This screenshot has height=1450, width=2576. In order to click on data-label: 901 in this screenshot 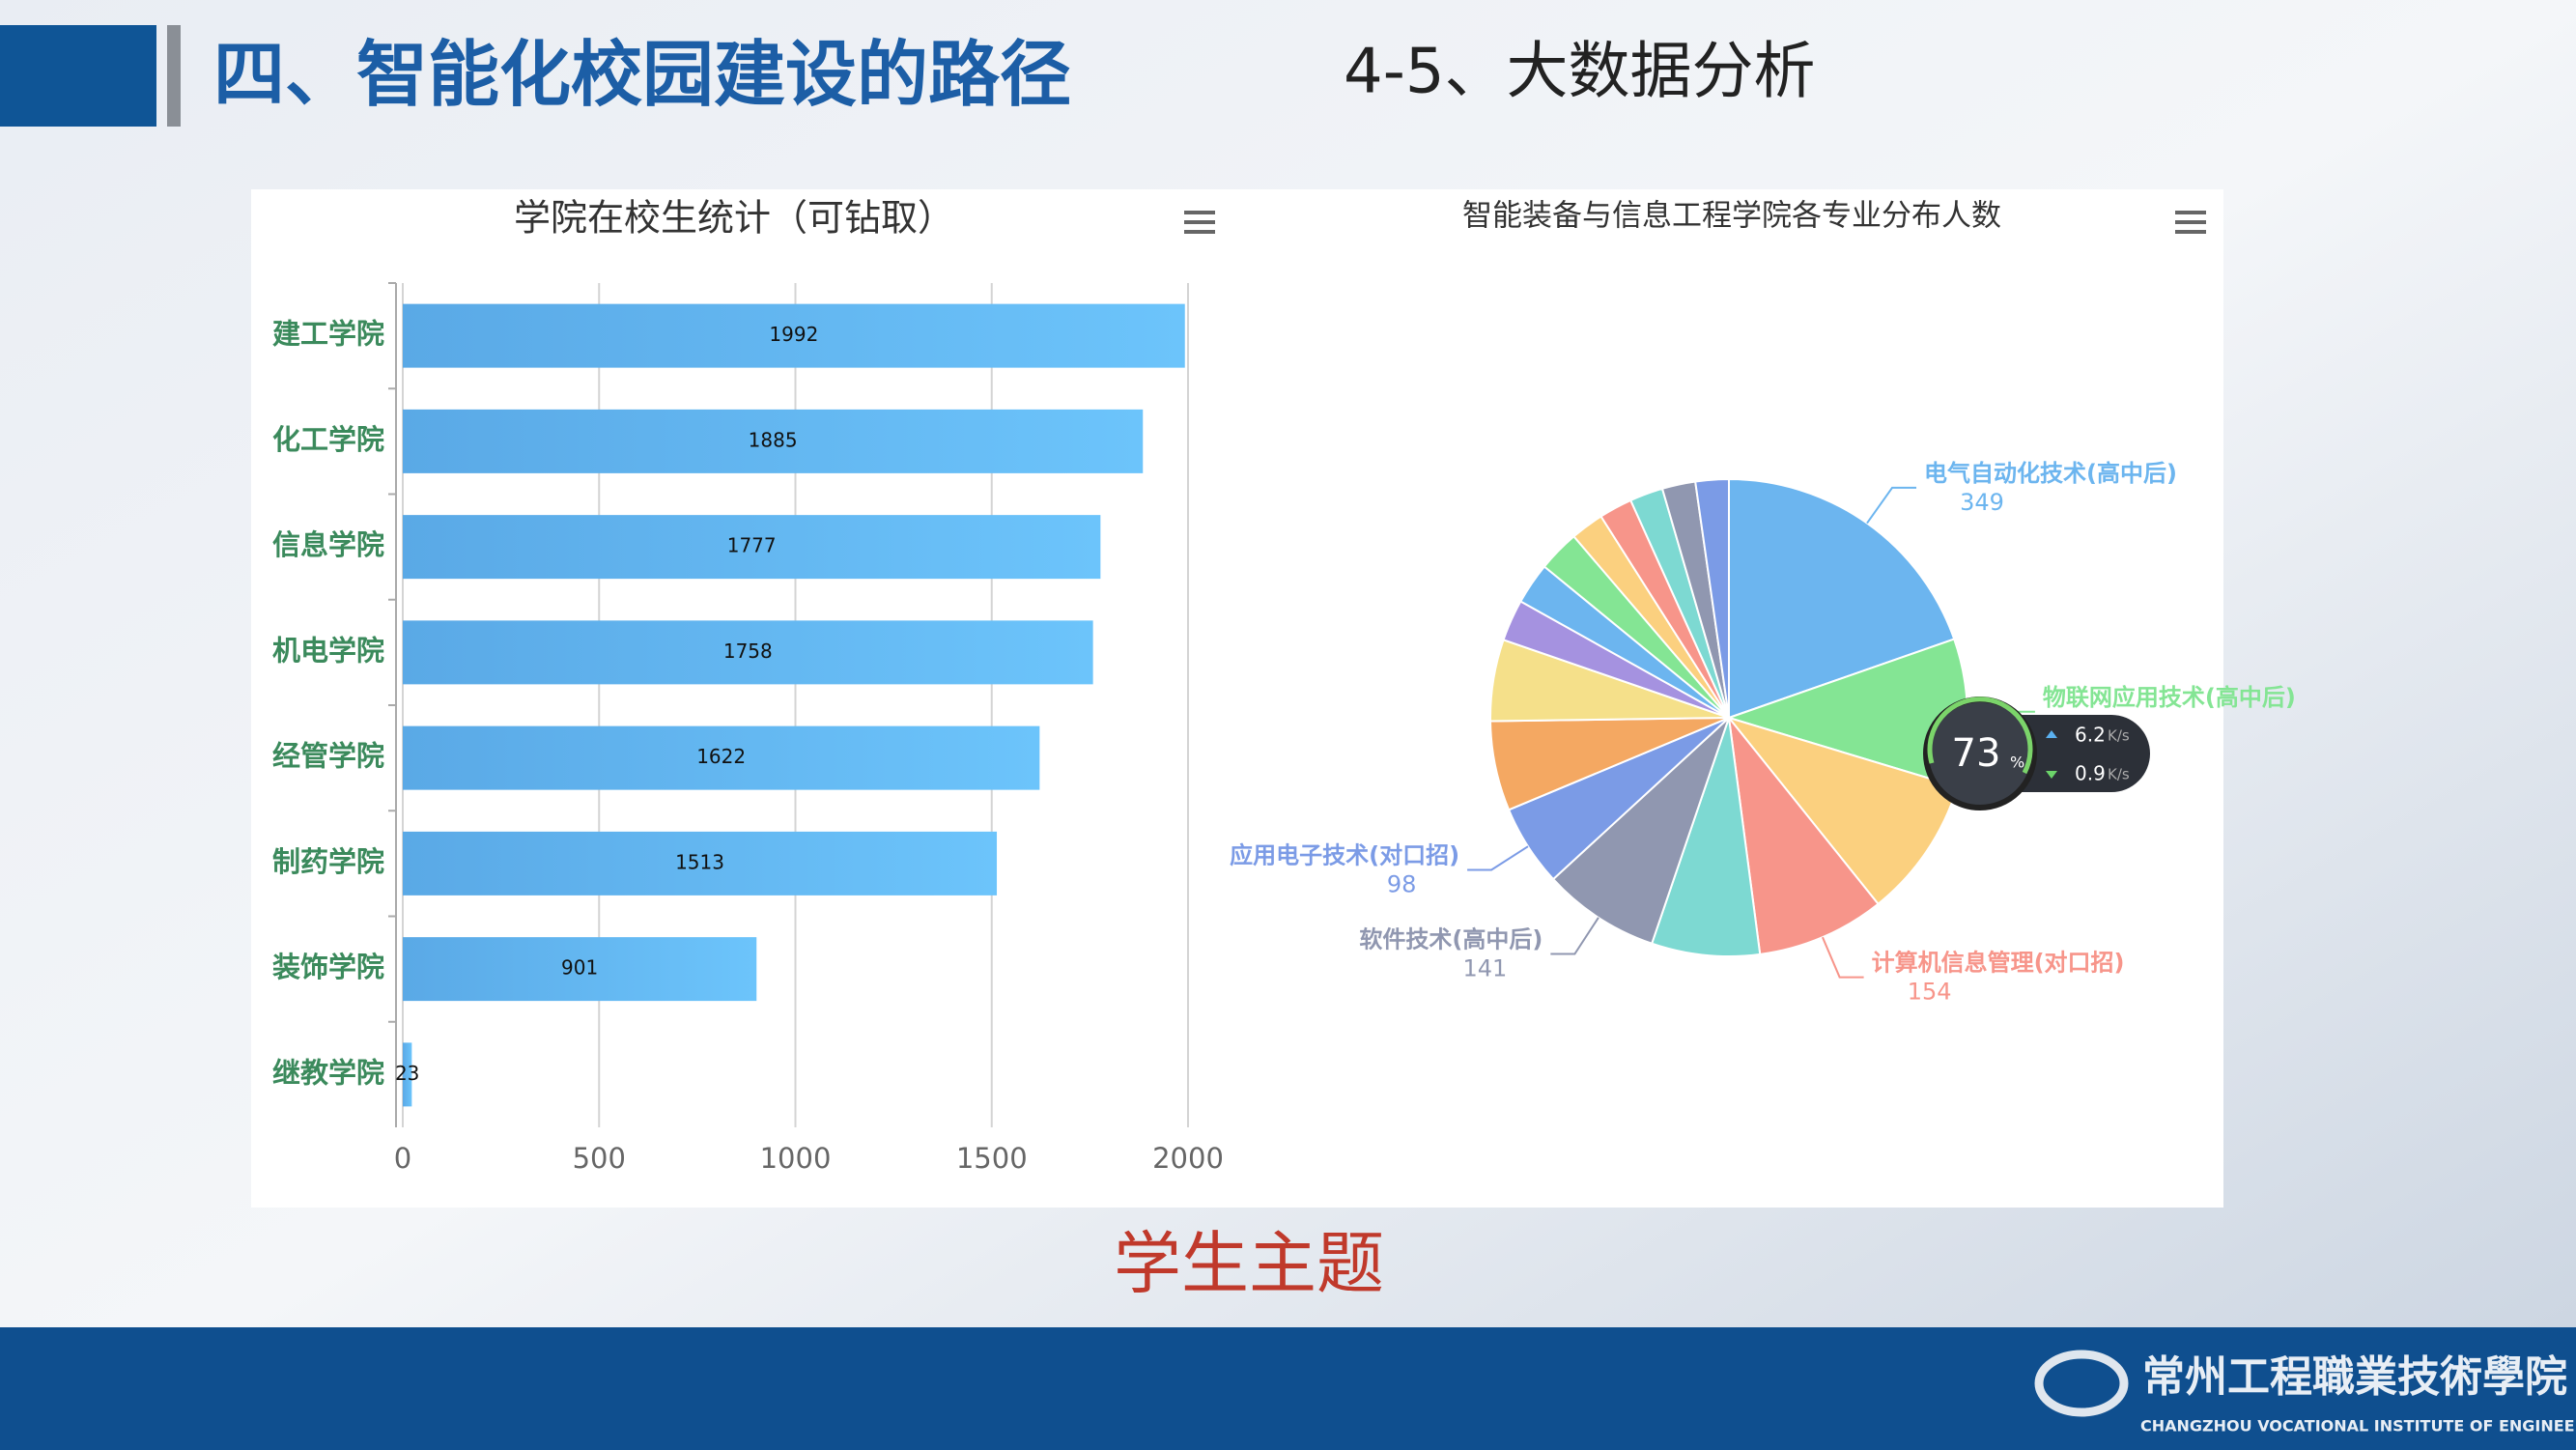, I will do `click(579, 968)`.